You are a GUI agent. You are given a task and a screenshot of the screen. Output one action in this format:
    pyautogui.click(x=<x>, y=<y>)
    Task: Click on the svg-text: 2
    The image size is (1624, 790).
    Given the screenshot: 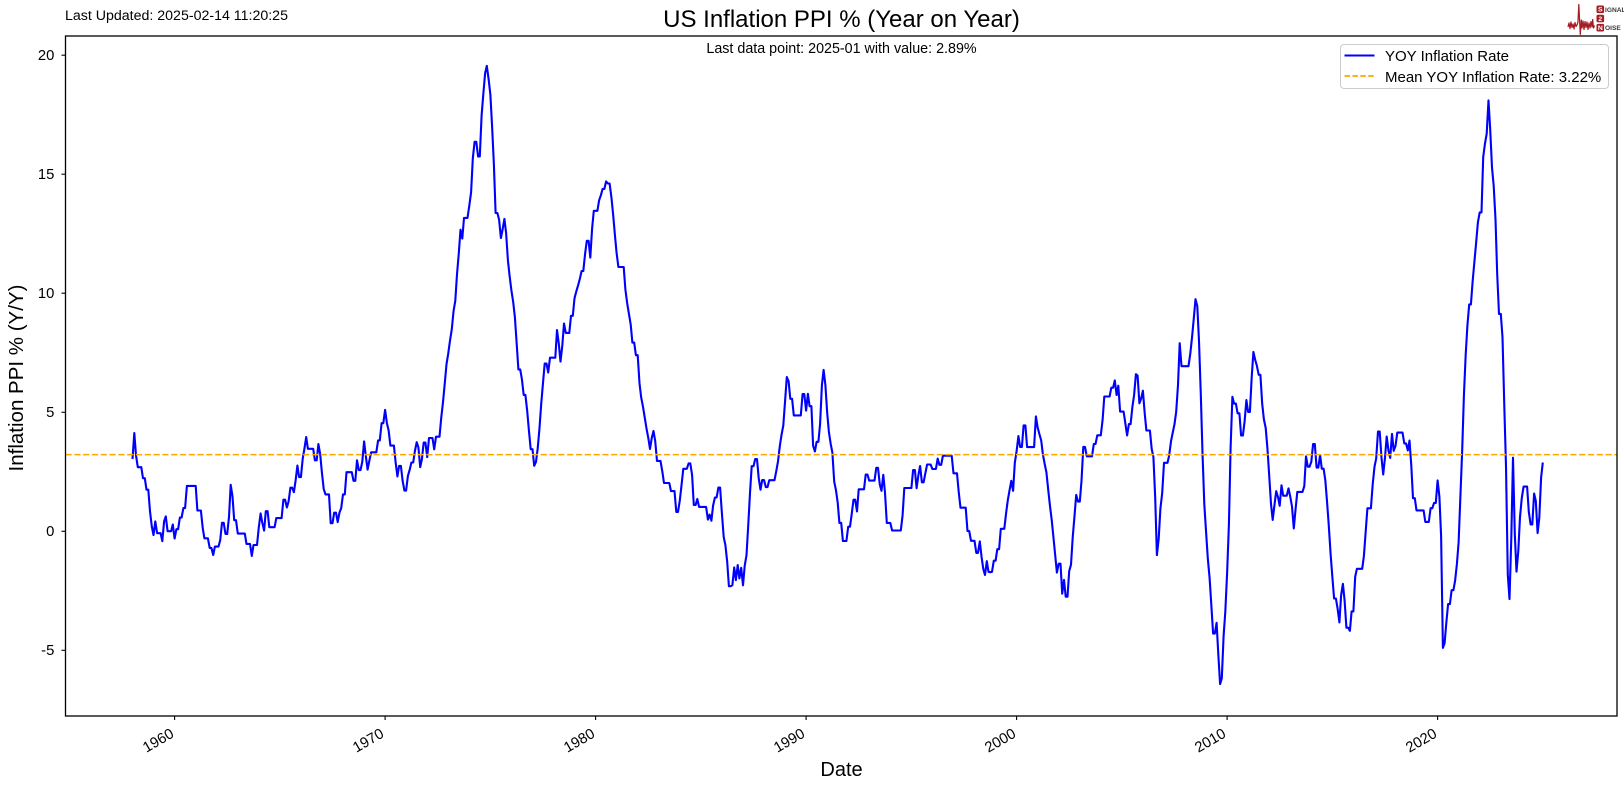 What is the action you would take?
    pyautogui.click(x=1600, y=19)
    